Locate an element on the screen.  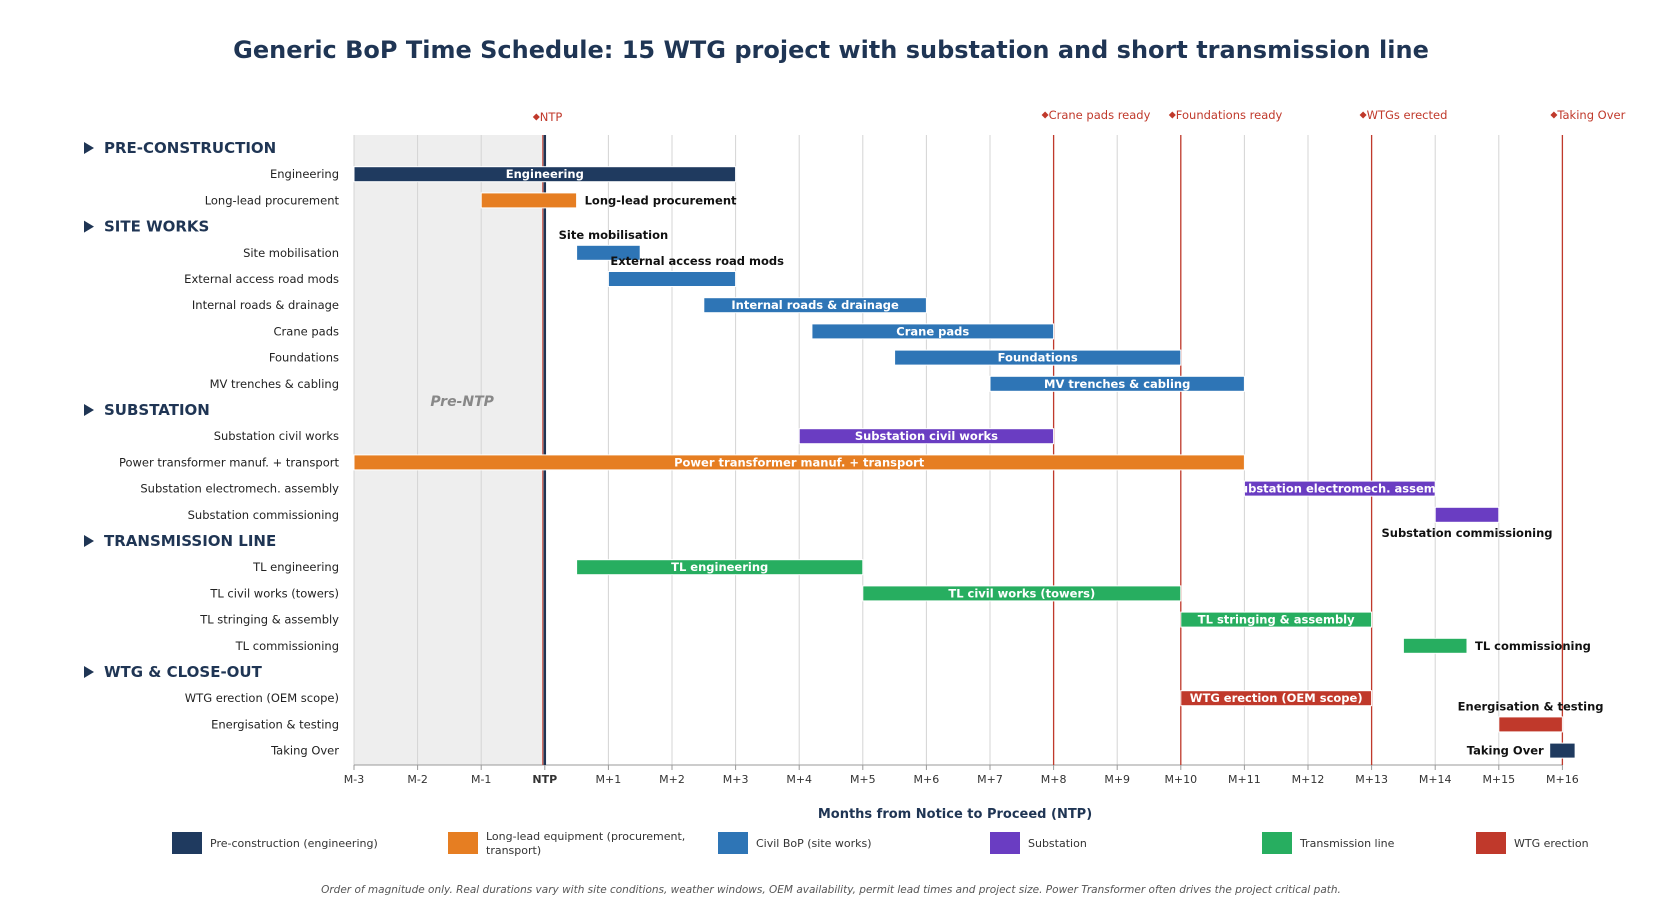
bar-label: Foundations is located at coordinates (1038, 358).